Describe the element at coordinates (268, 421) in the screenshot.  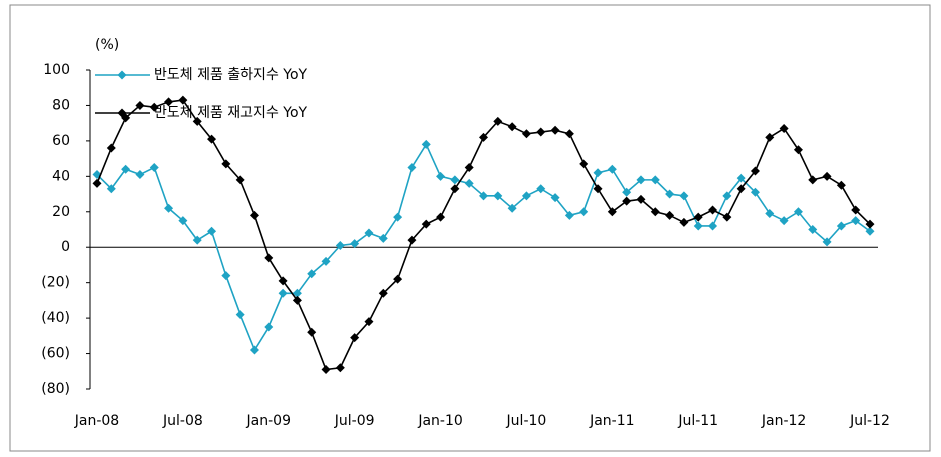
I see `x-tick-label: Jan-09` at that location.